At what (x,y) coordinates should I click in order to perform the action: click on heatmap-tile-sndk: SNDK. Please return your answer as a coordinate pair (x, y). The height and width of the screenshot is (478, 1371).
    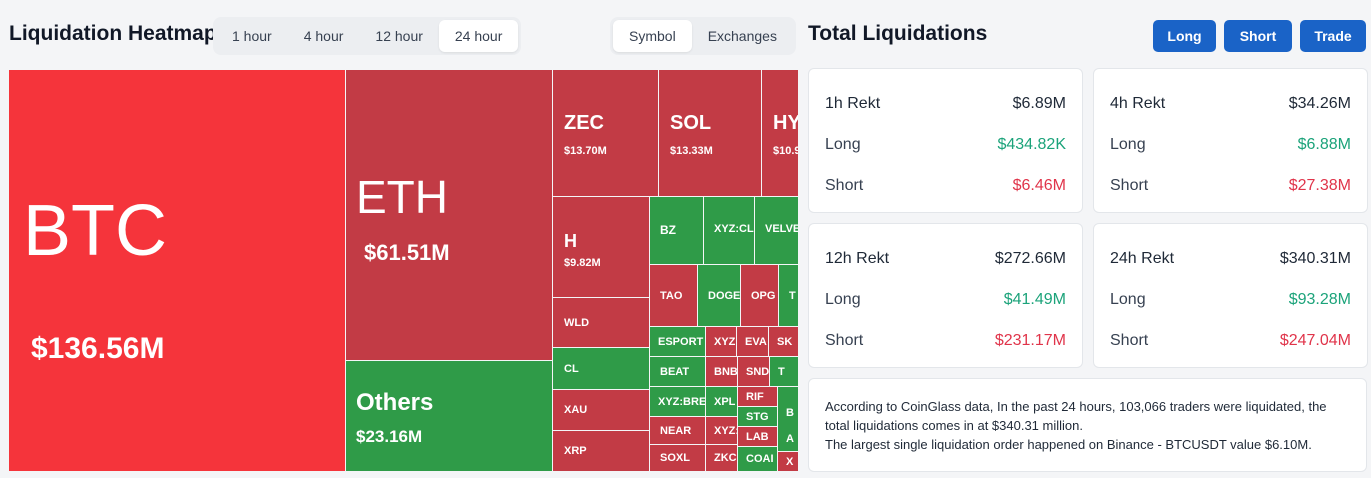
    Looking at the image, I should click on (754, 372).